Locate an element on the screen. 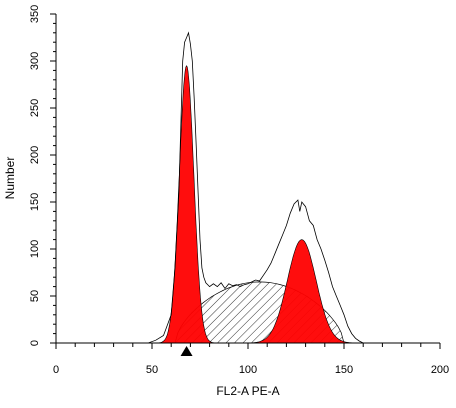 The height and width of the screenshot is (408, 456). x-tick-label: 150 is located at coordinates (344, 370).